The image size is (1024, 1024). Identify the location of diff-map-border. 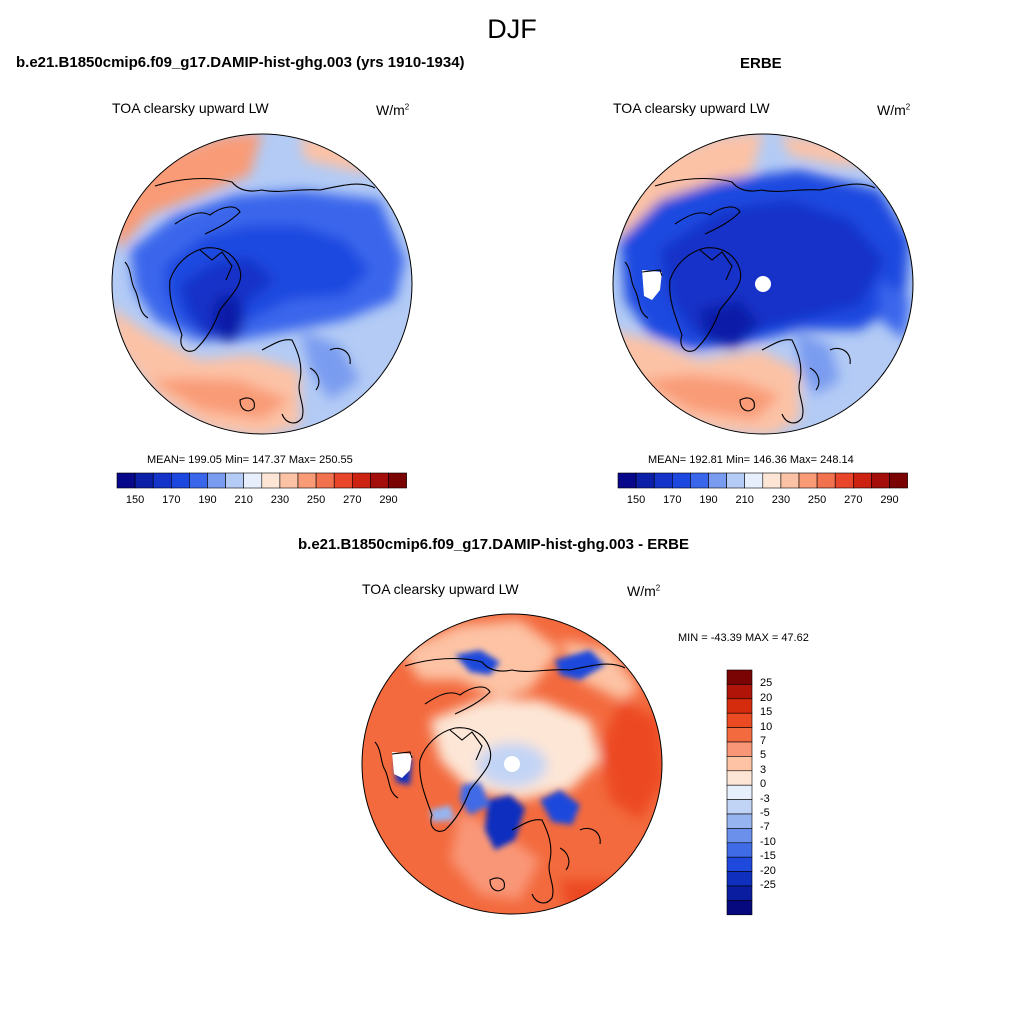
(512, 764).